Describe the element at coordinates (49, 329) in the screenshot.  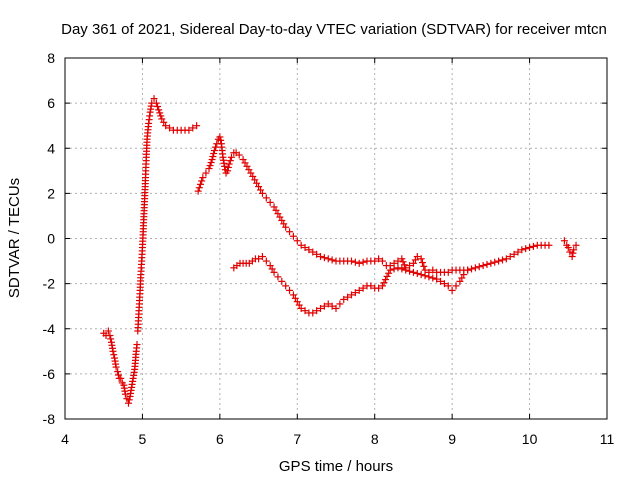
I see `y-tick-label: -4` at that location.